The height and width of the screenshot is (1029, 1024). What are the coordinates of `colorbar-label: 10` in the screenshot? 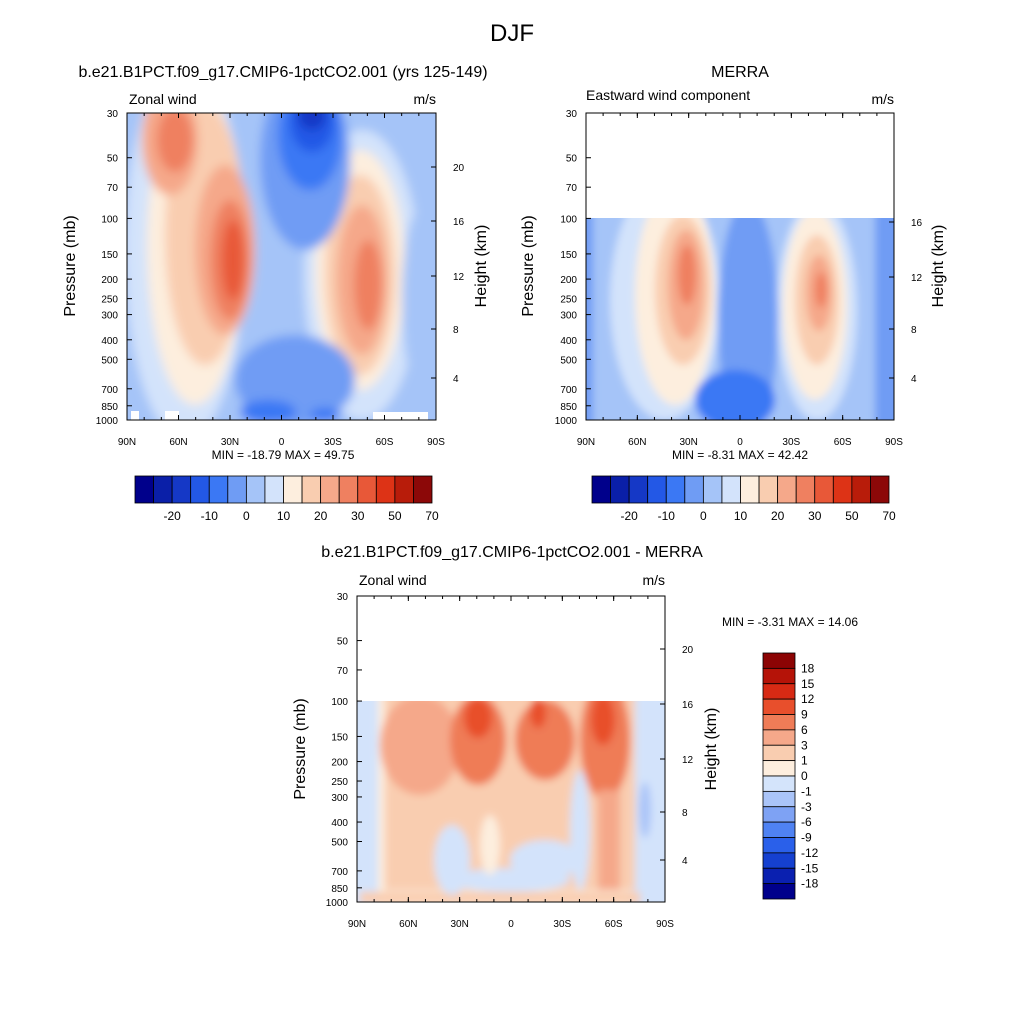 It's located at (284, 516).